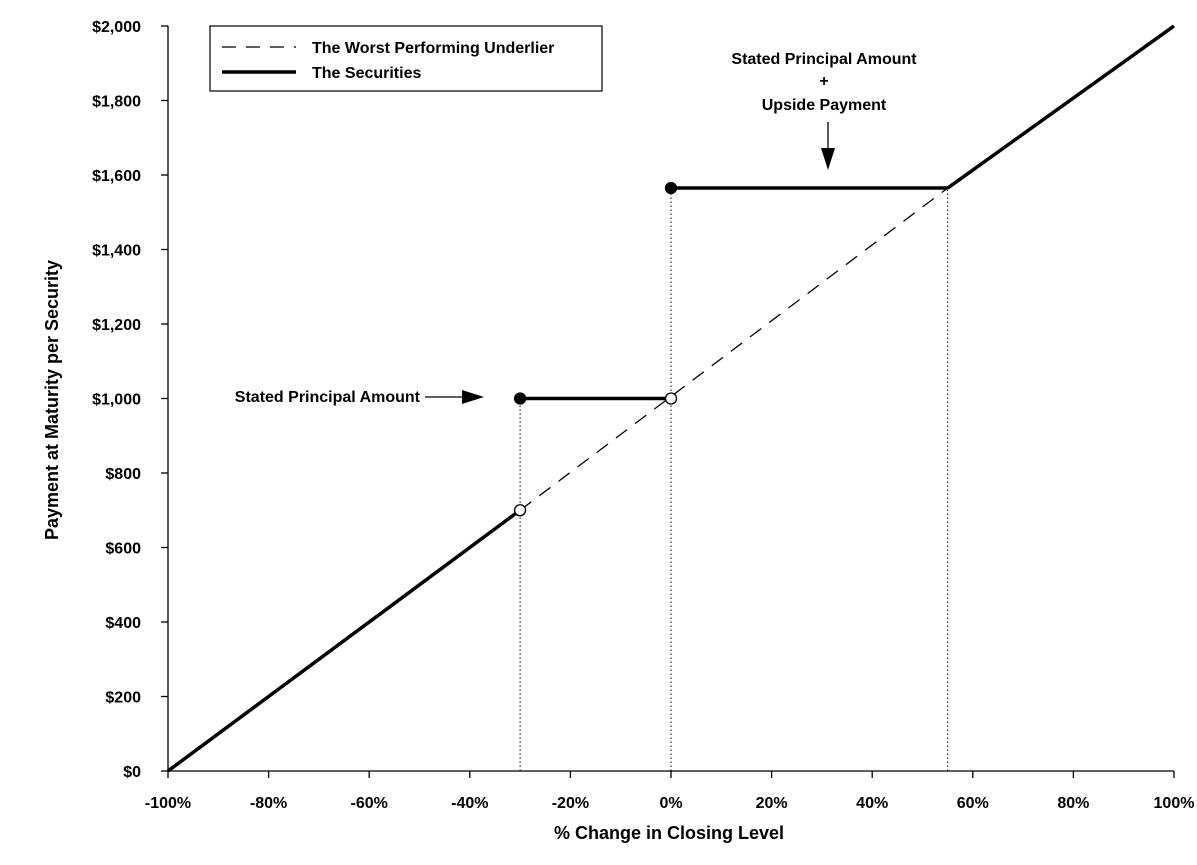 The width and height of the screenshot is (1197, 865). Describe the element at coordinates (670, 803) in the screenshot. I see `x-tick-label: 0%` at that location.